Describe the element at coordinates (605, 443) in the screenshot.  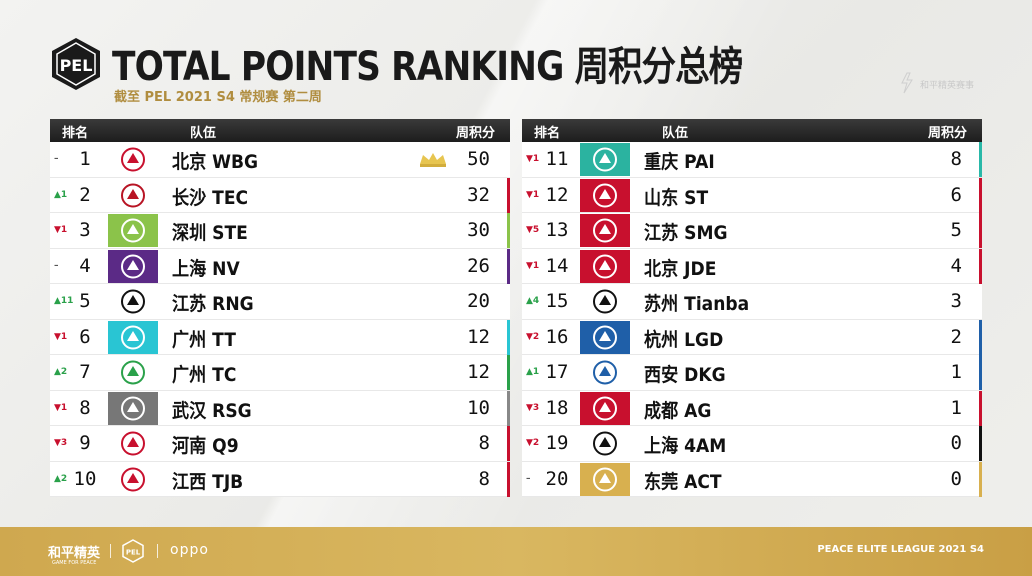
I see `4am-logo-icon` at that location.